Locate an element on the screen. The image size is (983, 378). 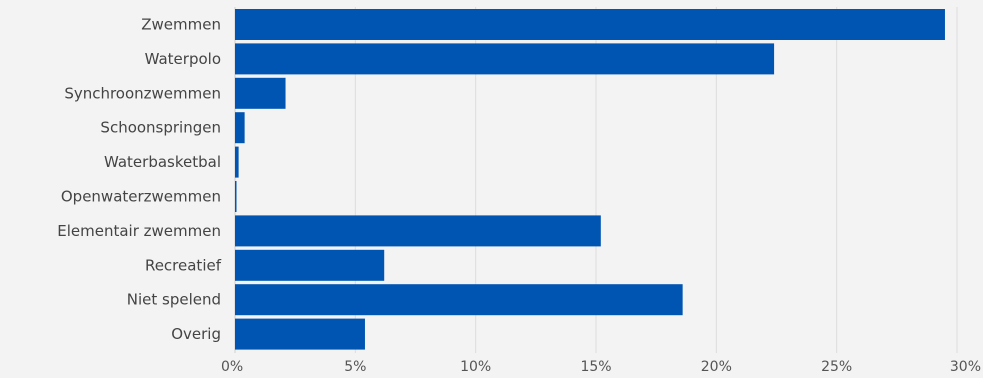
category-label: Elementair zwemmen is located at coordinates (139, 231).